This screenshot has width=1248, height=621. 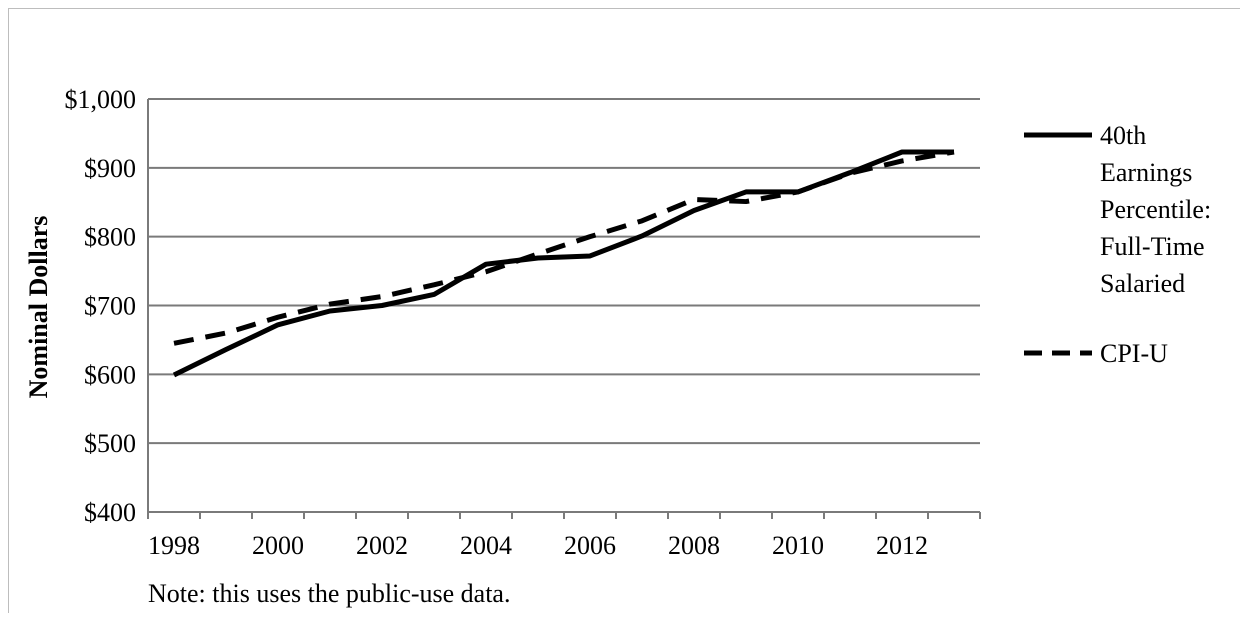 I want to click on x-tick-label: 2012, so click(x=902, y=545).